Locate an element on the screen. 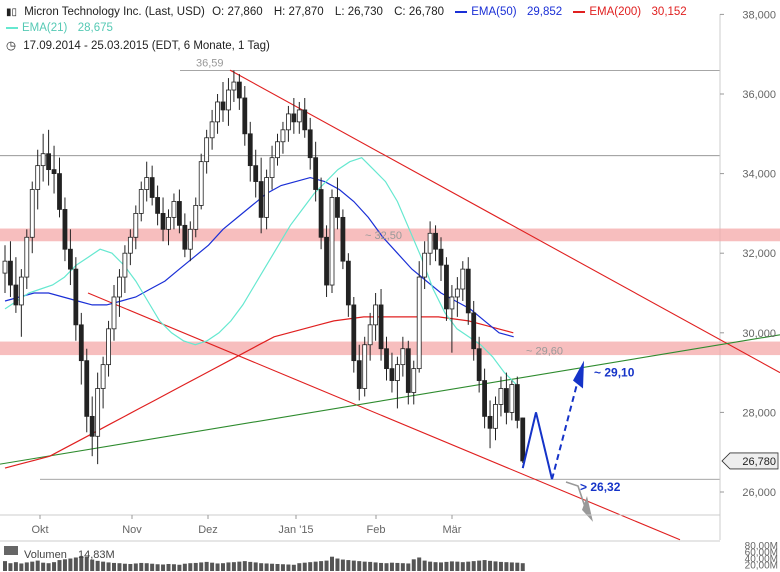 This screenshot has height=572, width=780. volume-label: Volumen is located at coordinates (45, 555).